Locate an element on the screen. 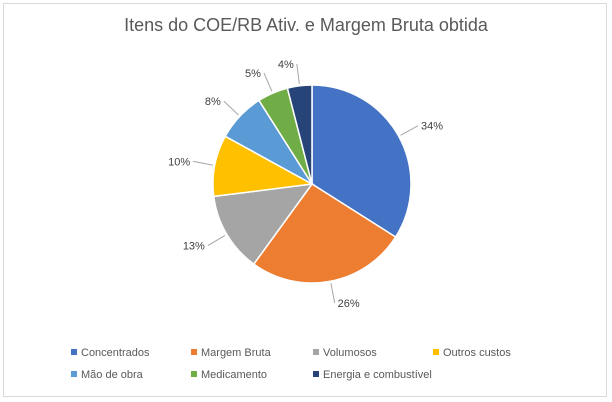  pie-slice-margem-bruta is located at coordinates (324, 233).